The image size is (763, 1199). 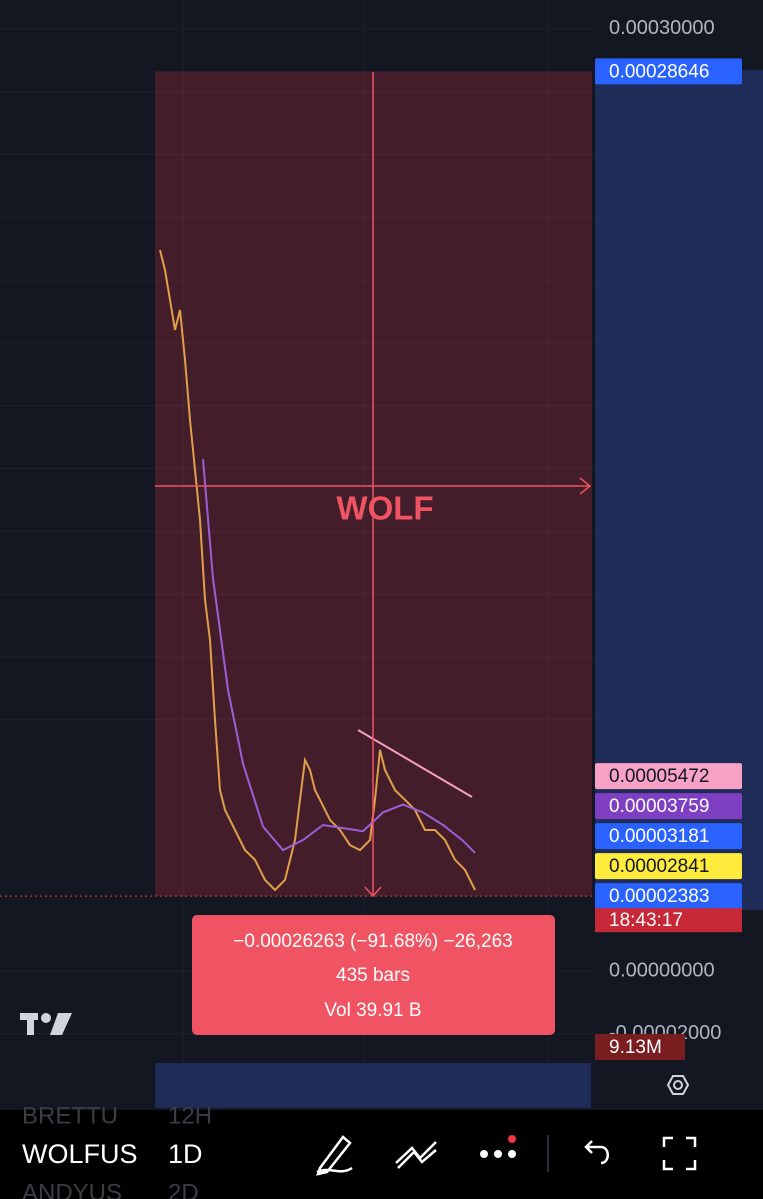 What do you see at coordinates (679, 1153) in the screenshot?
I see `fullscreen` at bounding box center [679, 1153].